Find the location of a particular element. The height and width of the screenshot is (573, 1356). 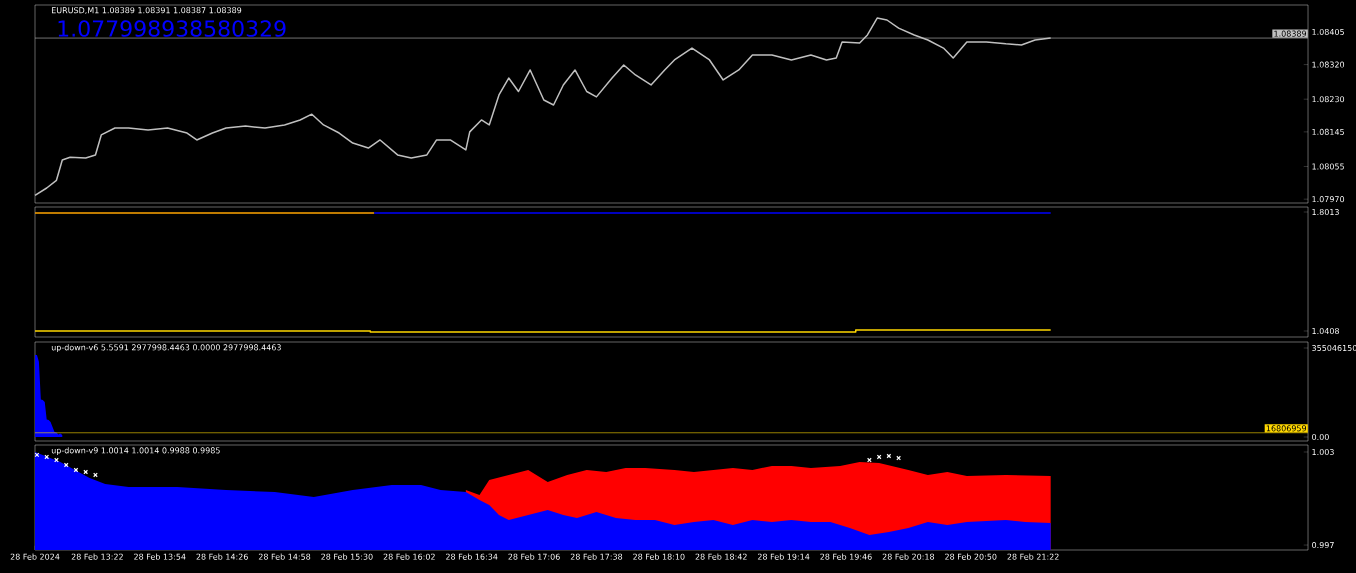

x-tick-label: 28 Feb 14:58 is located at coordinates (284, 556).